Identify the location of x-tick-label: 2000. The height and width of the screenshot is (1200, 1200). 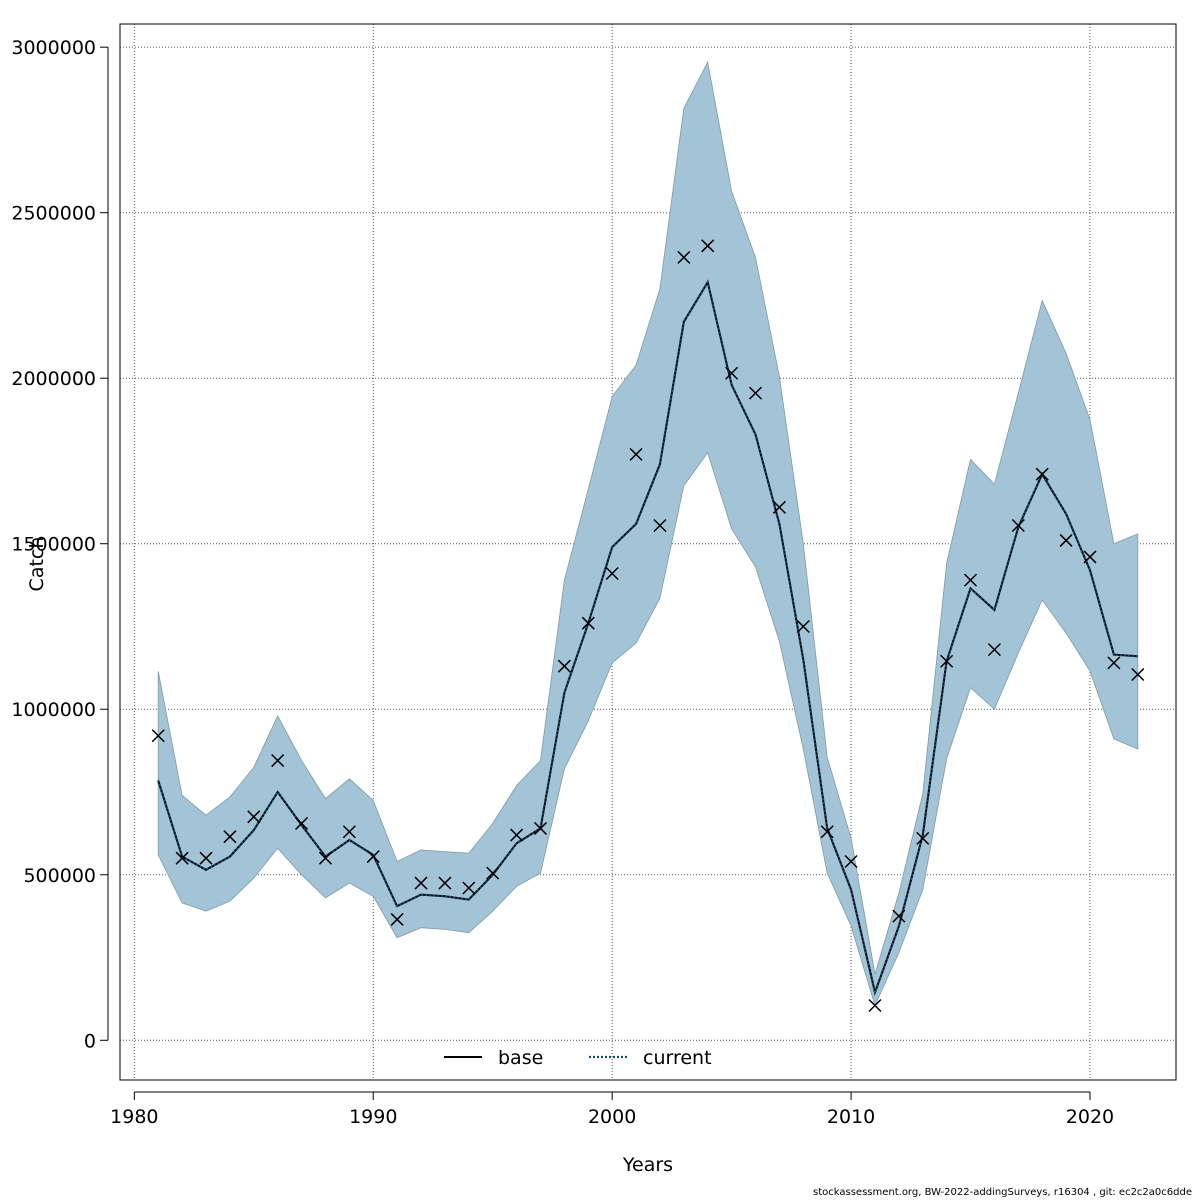
(612, 1117).